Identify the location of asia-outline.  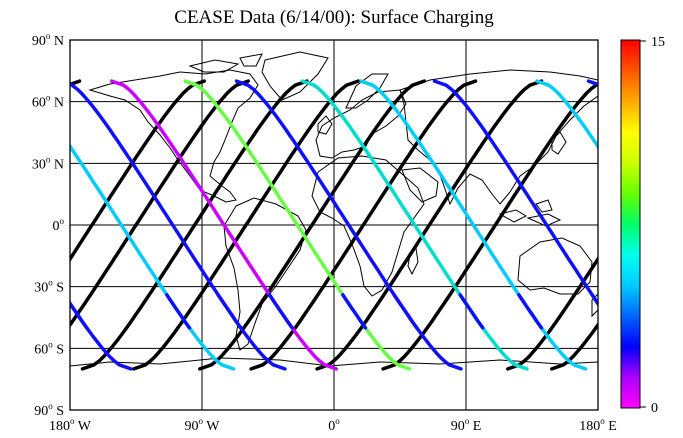
(498, 137).